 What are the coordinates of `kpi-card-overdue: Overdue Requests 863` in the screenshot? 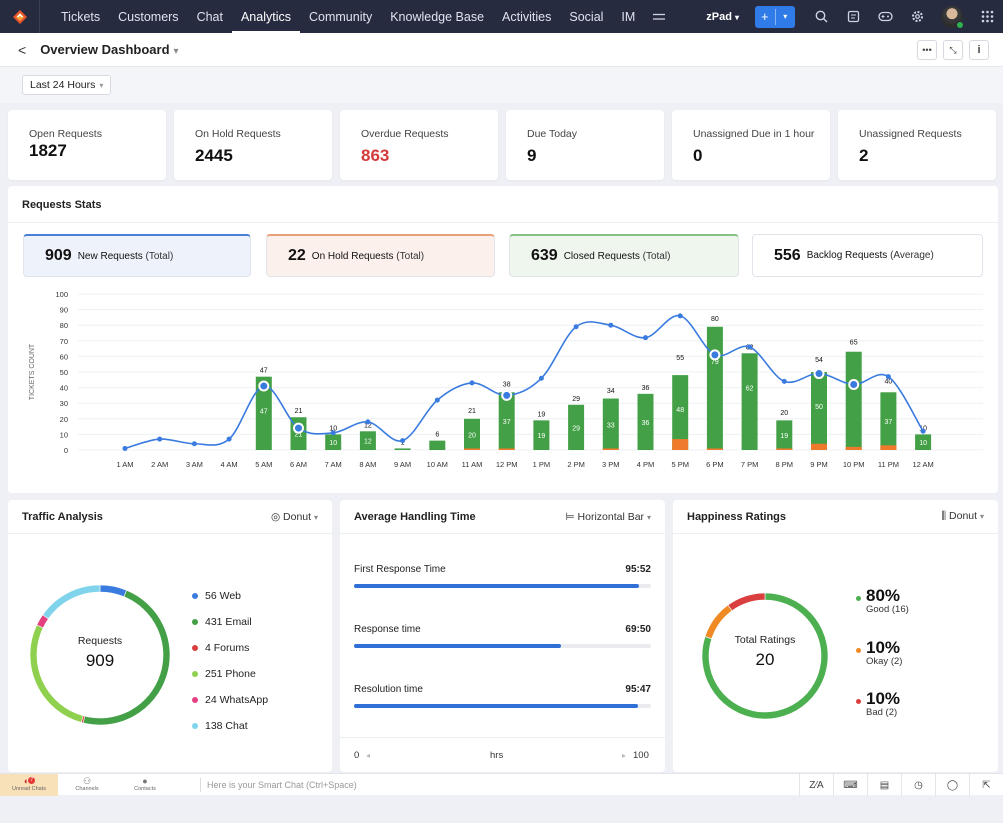 It's located at (419, 145).